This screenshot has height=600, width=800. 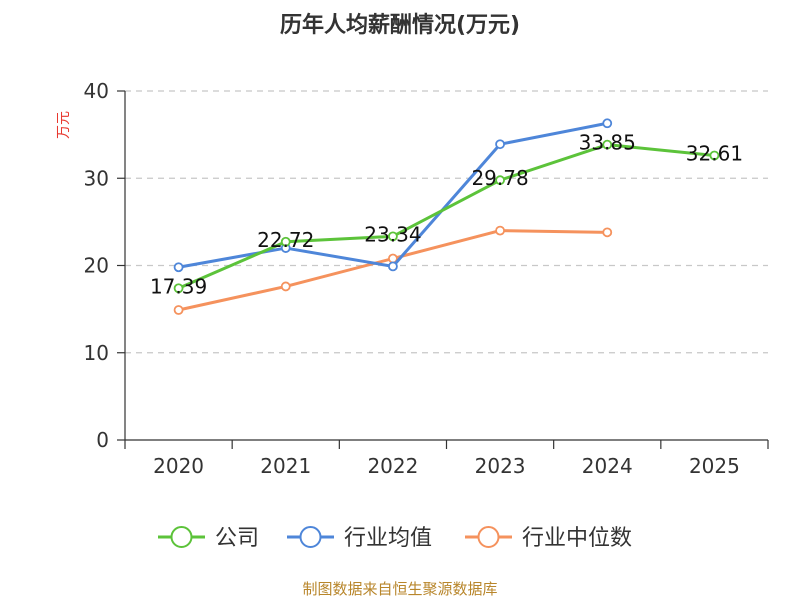 I want to click on y-axis-label: 万元, so click(x=64, y=125).